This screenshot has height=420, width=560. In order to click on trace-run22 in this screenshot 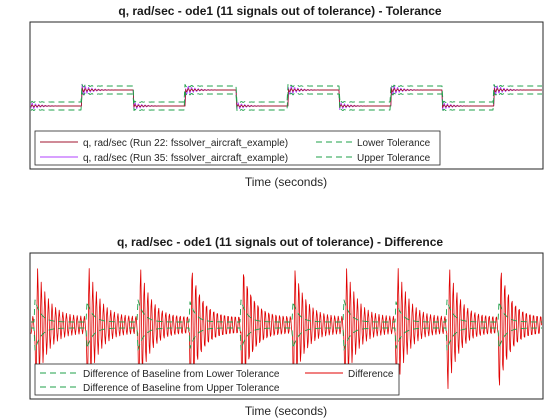, I will do `click(286, 97)`.